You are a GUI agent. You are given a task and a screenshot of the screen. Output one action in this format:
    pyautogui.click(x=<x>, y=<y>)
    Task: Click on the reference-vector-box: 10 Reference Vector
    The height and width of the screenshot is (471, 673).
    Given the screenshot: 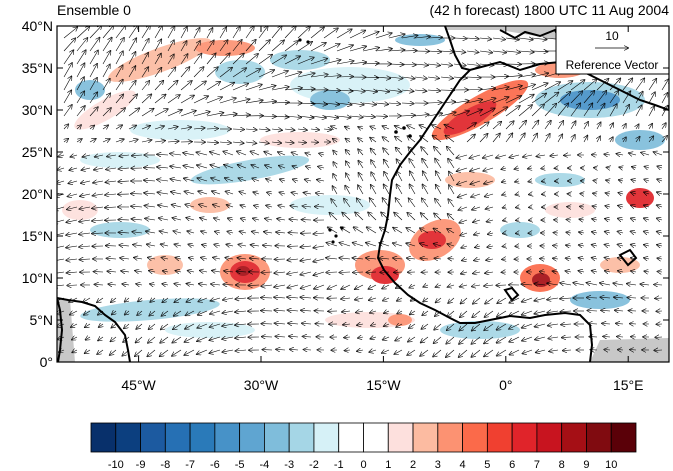 What is the action you would take?
    pyautogui.click(x=612, y=50)
    